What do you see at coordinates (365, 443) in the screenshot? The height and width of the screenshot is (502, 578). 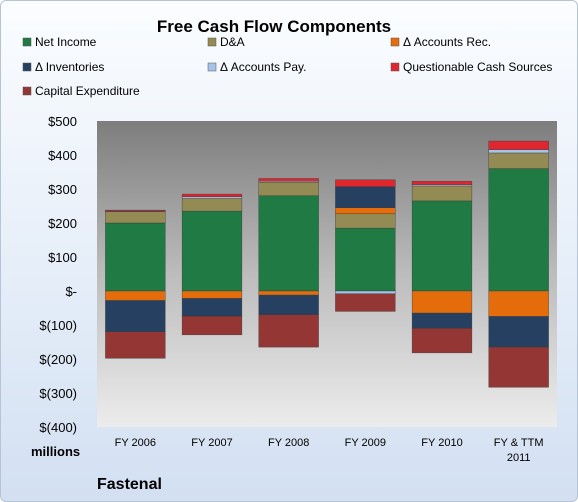 I see `x-tick-label: FY 2009` at bounding box center [365, 443].